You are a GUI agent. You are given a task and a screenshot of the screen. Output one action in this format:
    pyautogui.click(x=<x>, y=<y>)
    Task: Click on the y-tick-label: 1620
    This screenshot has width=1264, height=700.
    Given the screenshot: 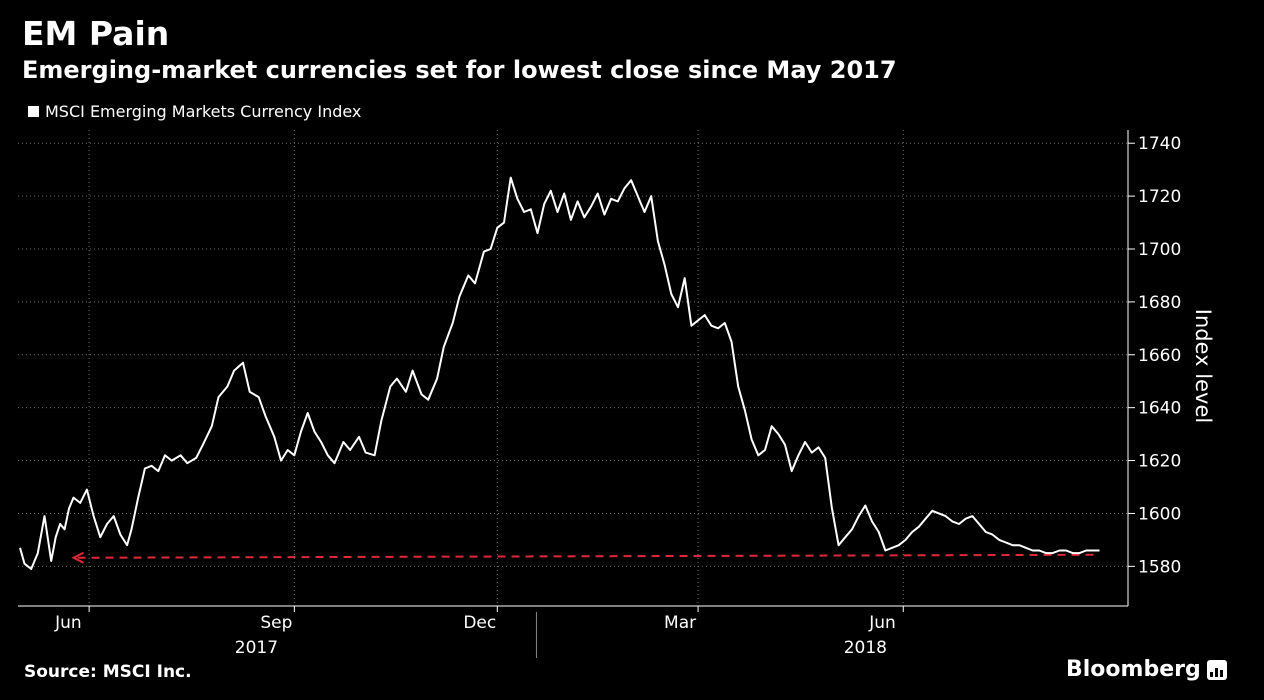 What is the action you would take?
    pyautogui.click(x=1159, y=462)
    